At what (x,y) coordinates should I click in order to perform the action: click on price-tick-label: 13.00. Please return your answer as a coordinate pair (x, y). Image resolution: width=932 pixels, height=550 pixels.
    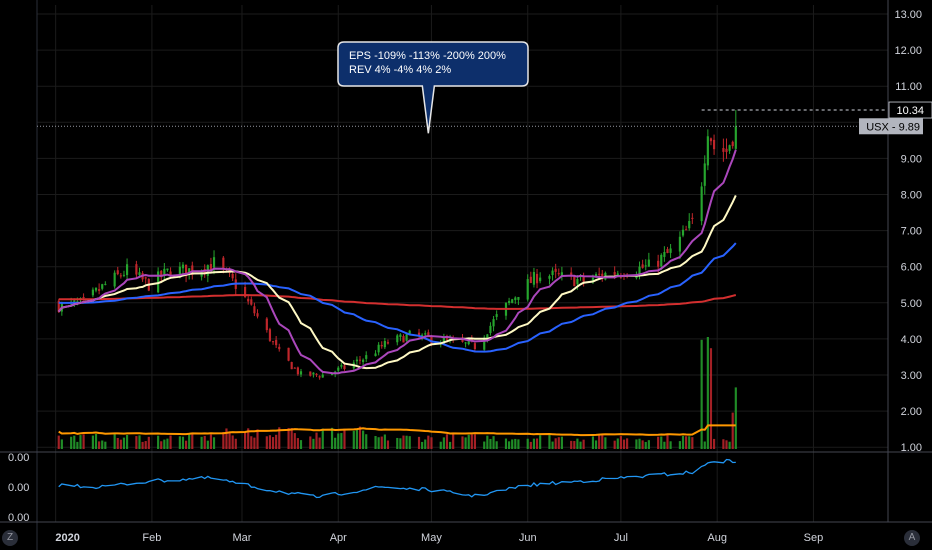
    Looking at the image, I should click on (908, 15).